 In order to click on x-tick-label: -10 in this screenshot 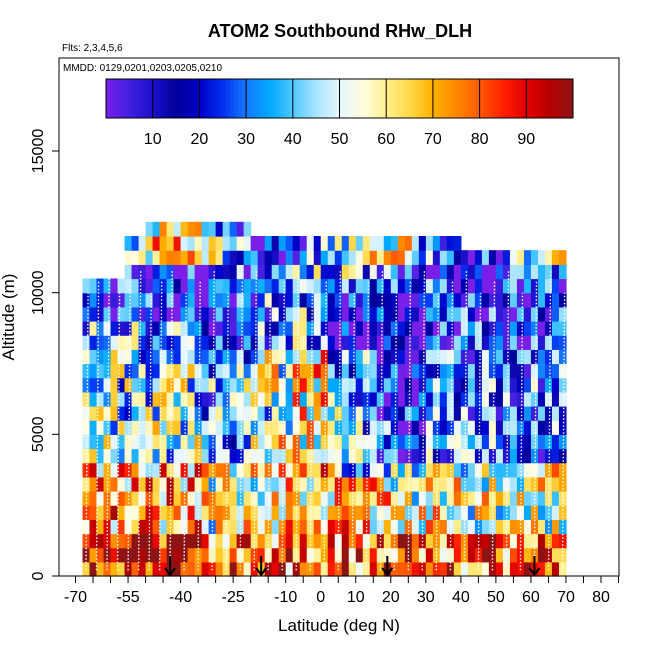, I will do `click(285, 597)`.